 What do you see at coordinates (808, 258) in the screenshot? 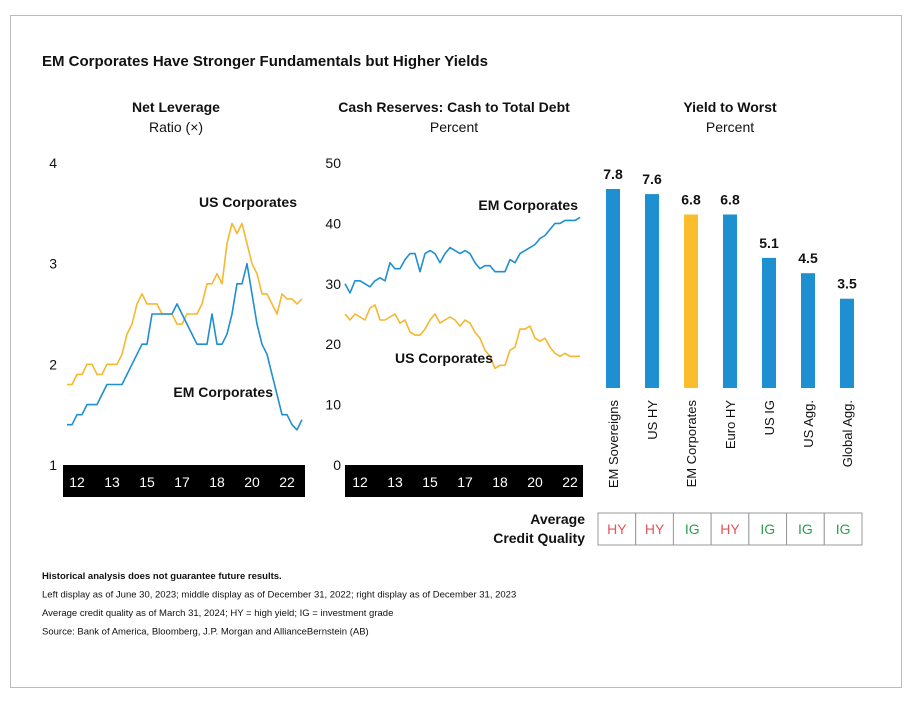
I see `data-label: 4.5` at bounding box center [808, 258].